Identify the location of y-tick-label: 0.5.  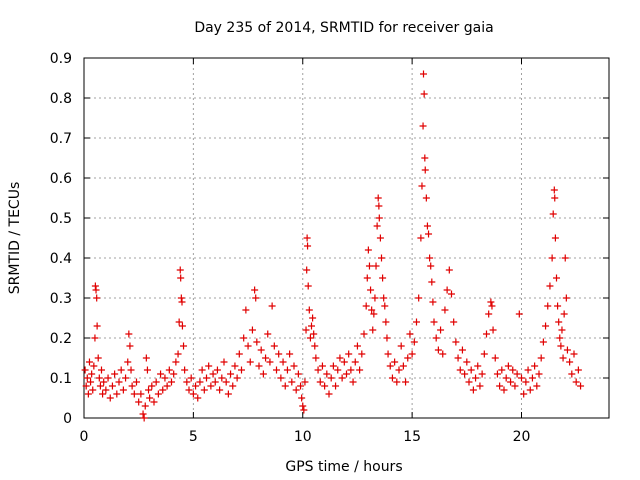
(61, 219).